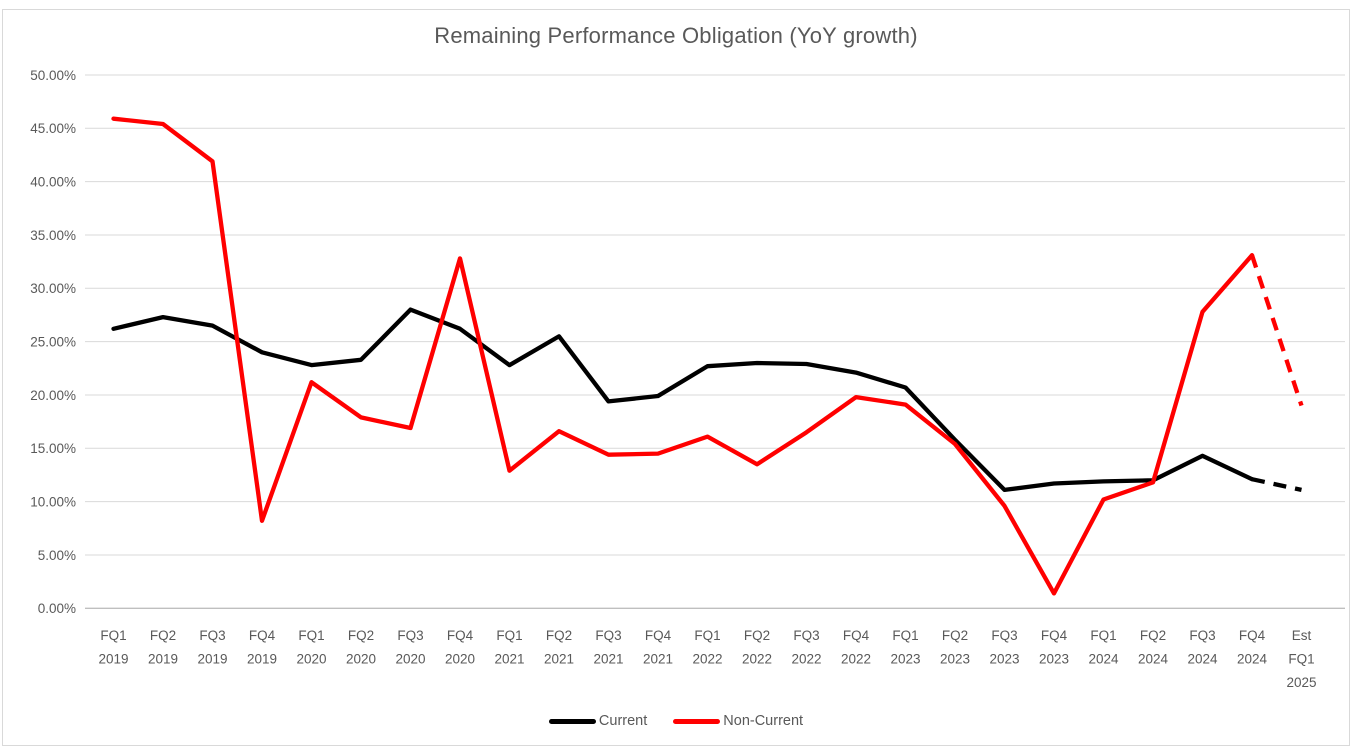  I want to click on y-axis-tick-label: 25.00%, so click(53, 341).